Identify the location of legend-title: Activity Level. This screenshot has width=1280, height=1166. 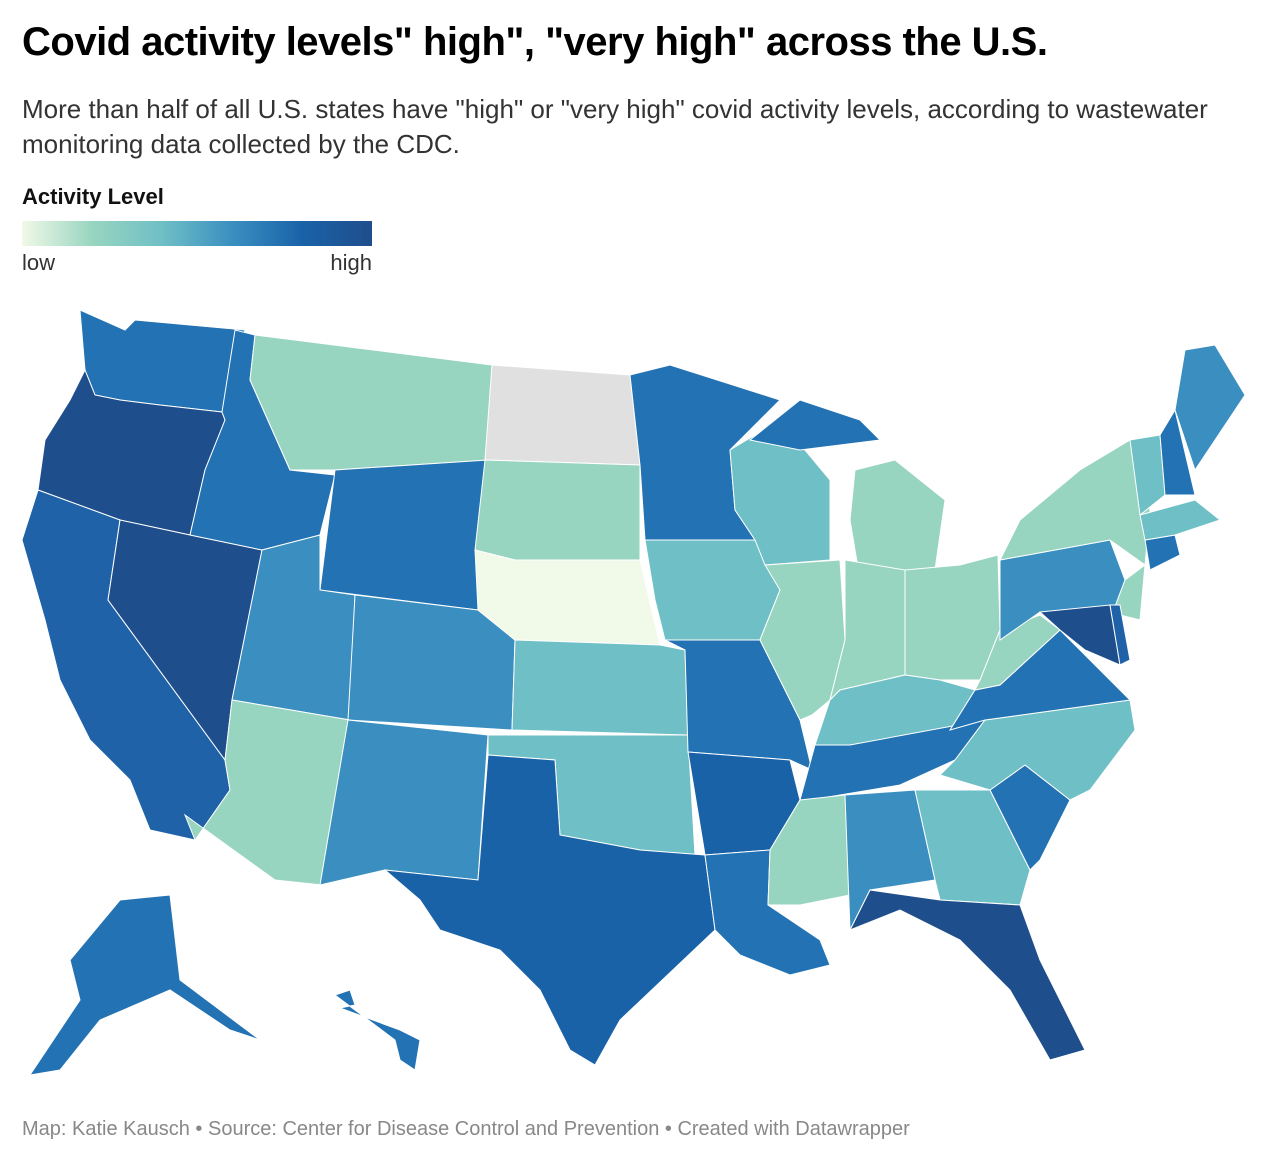
(93, 196).